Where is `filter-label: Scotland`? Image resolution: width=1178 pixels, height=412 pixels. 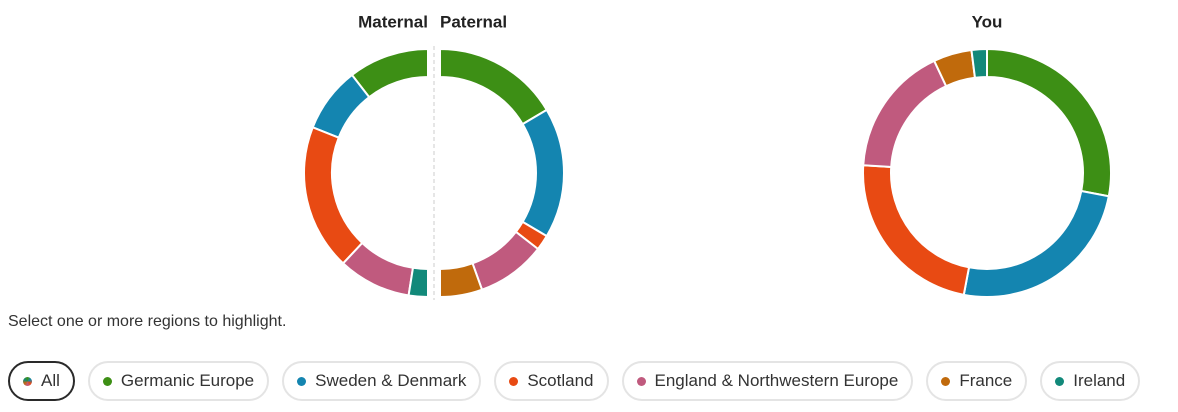 filter-label: Scotland is located at coordinates (560, 380).